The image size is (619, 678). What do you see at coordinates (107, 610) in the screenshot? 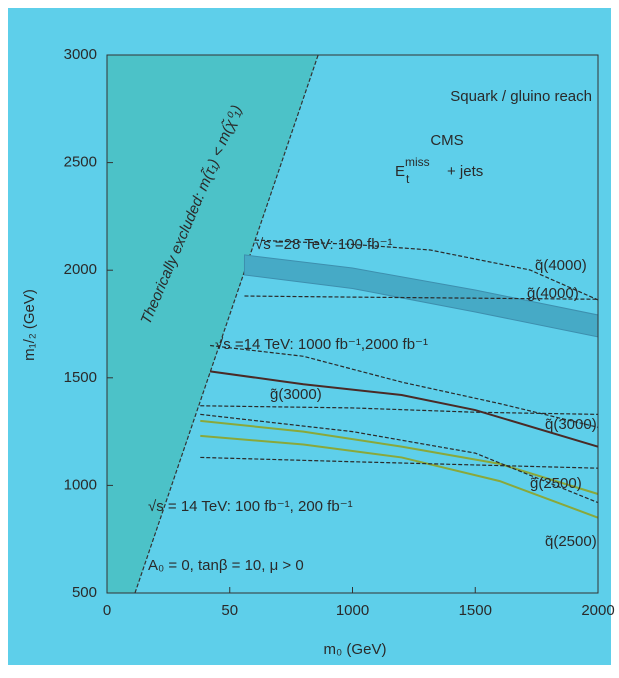
I see `x-tick-label: 0` at bounding box center [107, 610].